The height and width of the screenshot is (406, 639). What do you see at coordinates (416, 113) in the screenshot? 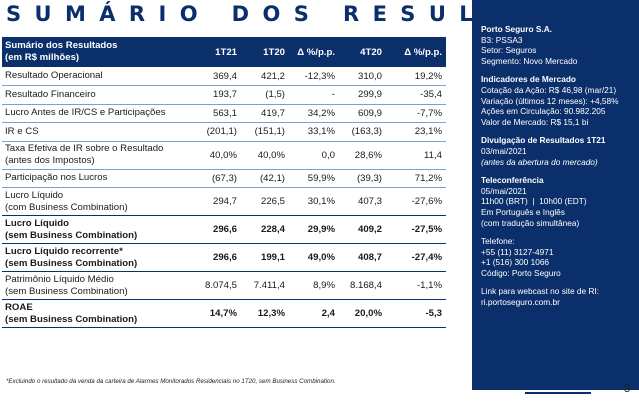
I see `value-delta-2: -7,7%` at bounding box center [416, 113].